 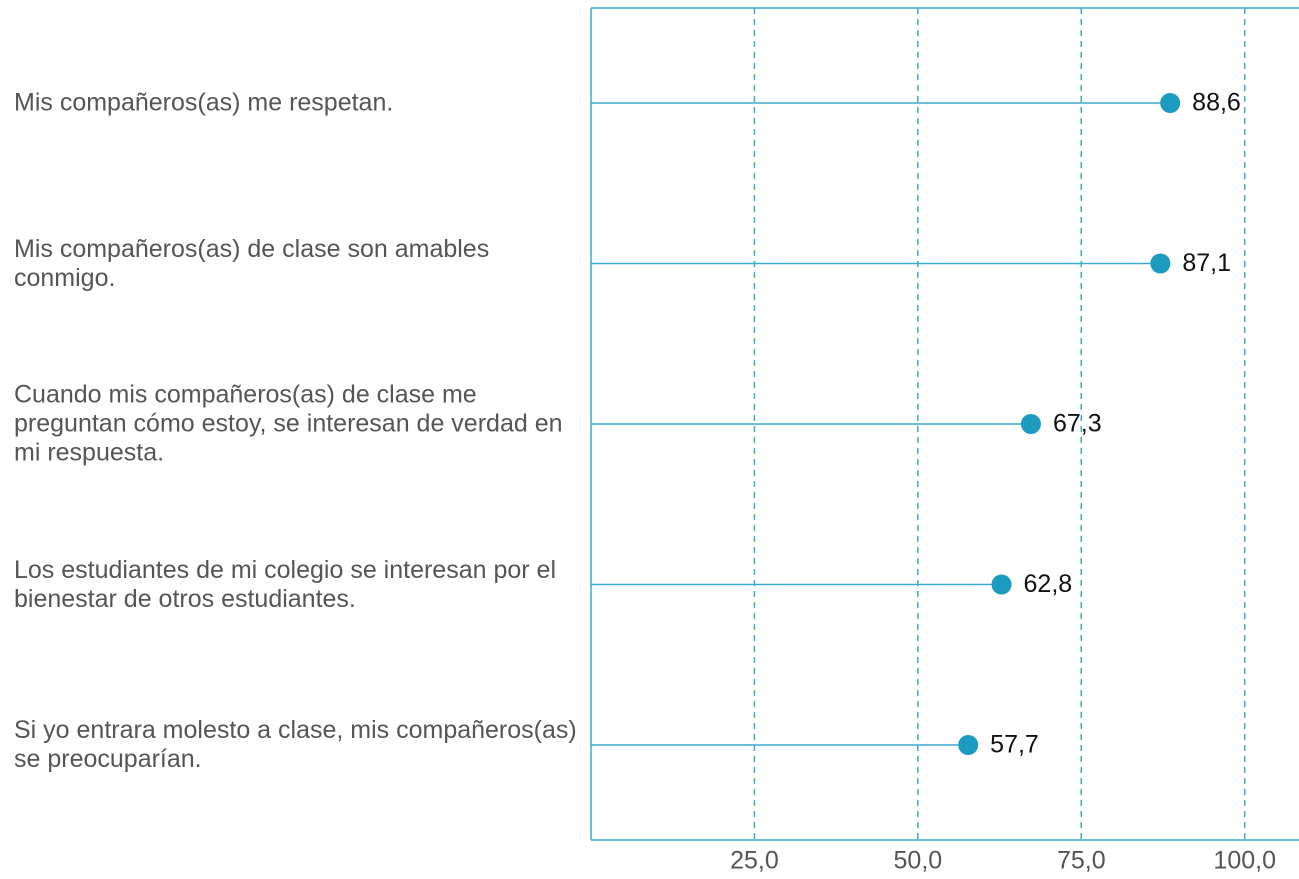 What do you see at coordinates (918, 861) in the screenshot?
I see `x-tick-label: 50,0` at bounding box center [918, 861].